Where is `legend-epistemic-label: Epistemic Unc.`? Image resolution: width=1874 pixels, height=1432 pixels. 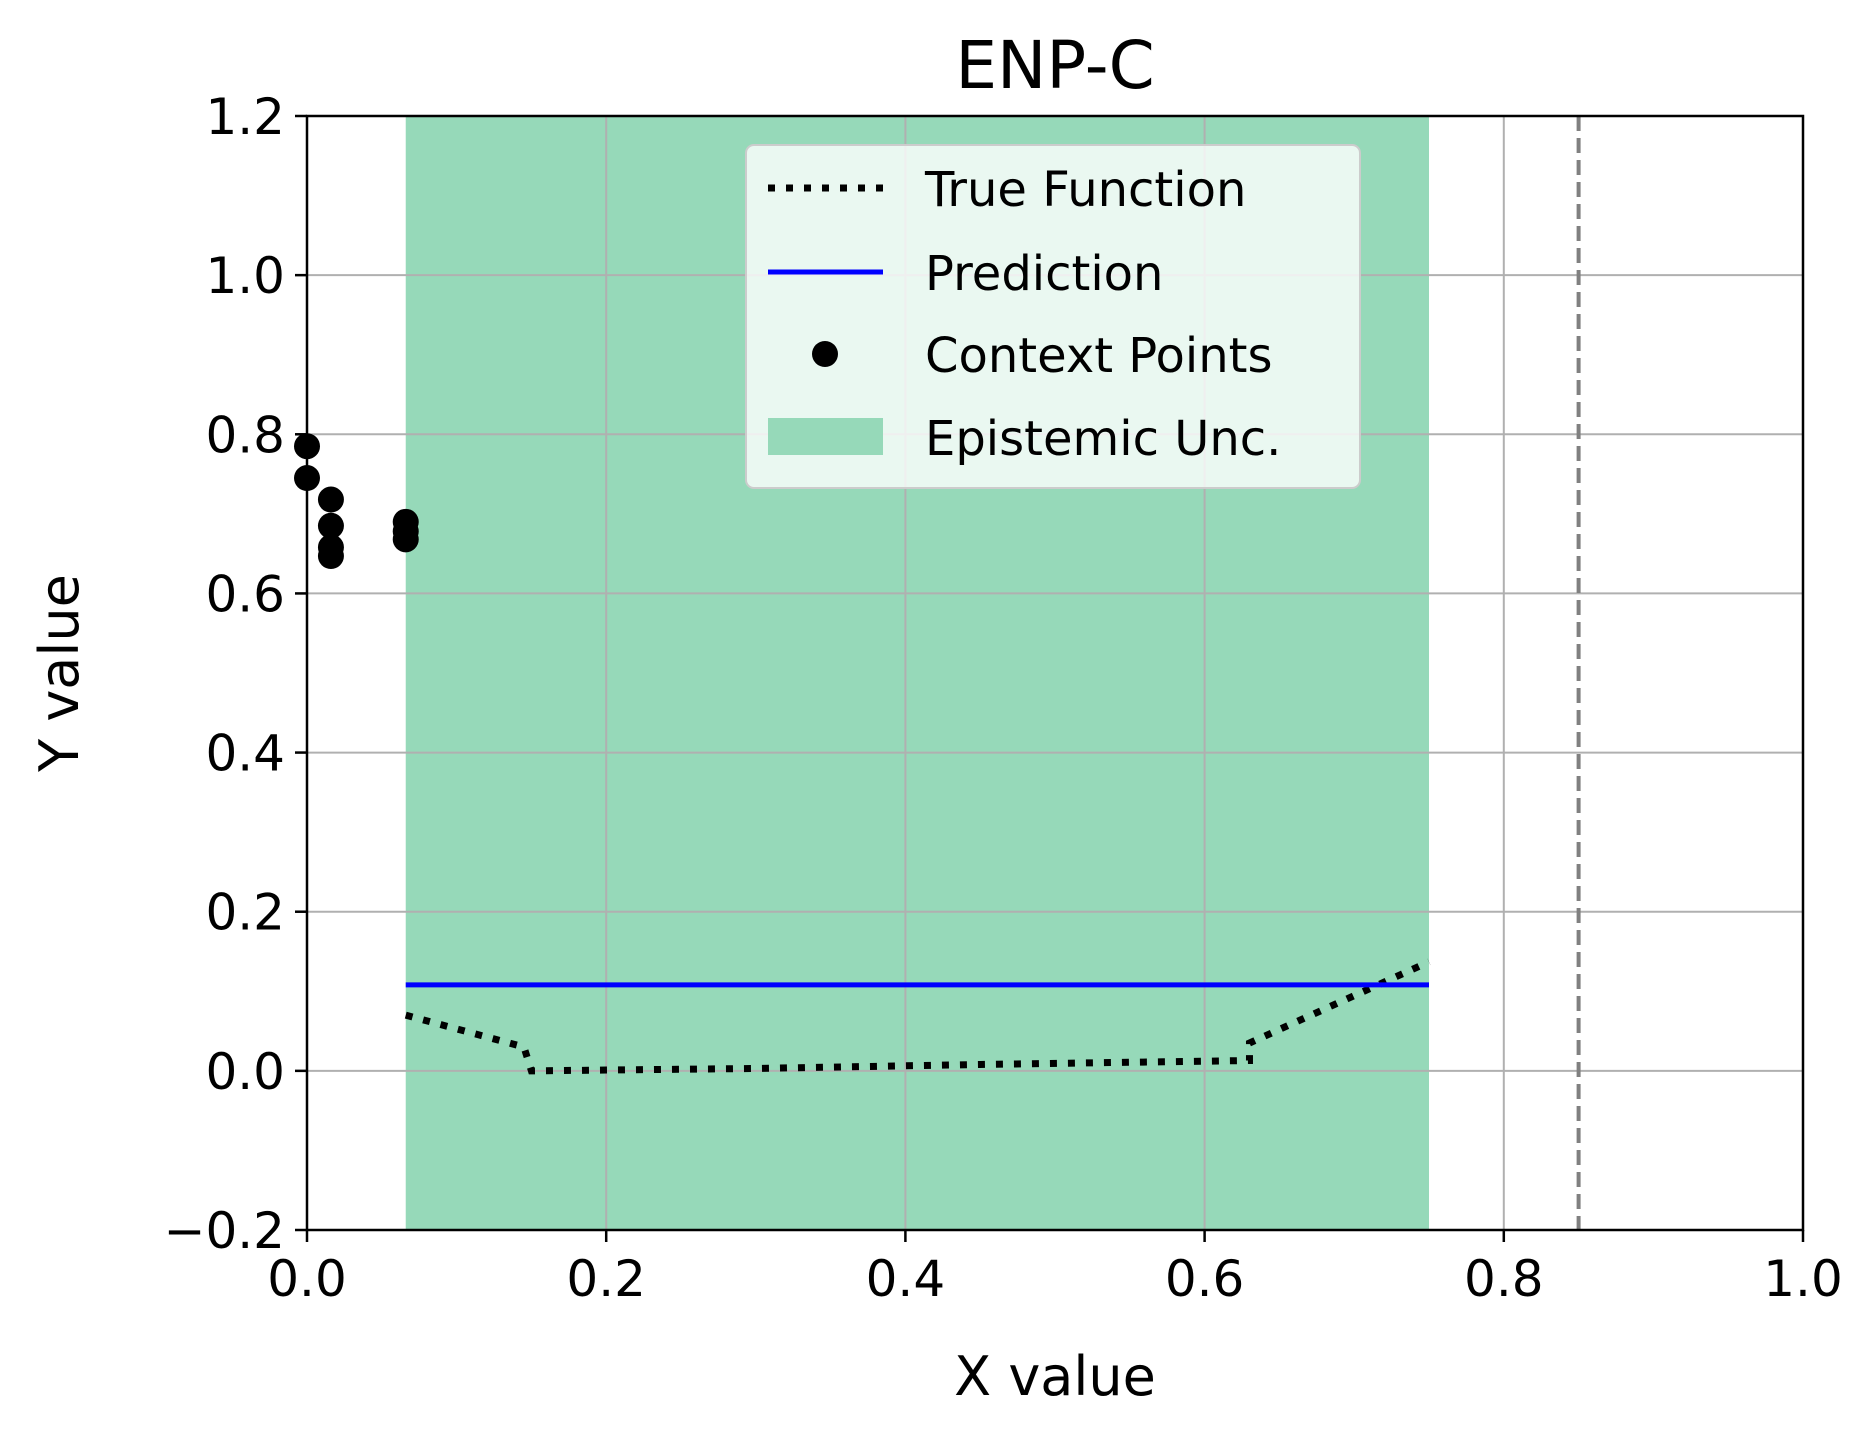 legend-epistemic-label: Epistemic Unc. is located at coordinates (1103, 439).